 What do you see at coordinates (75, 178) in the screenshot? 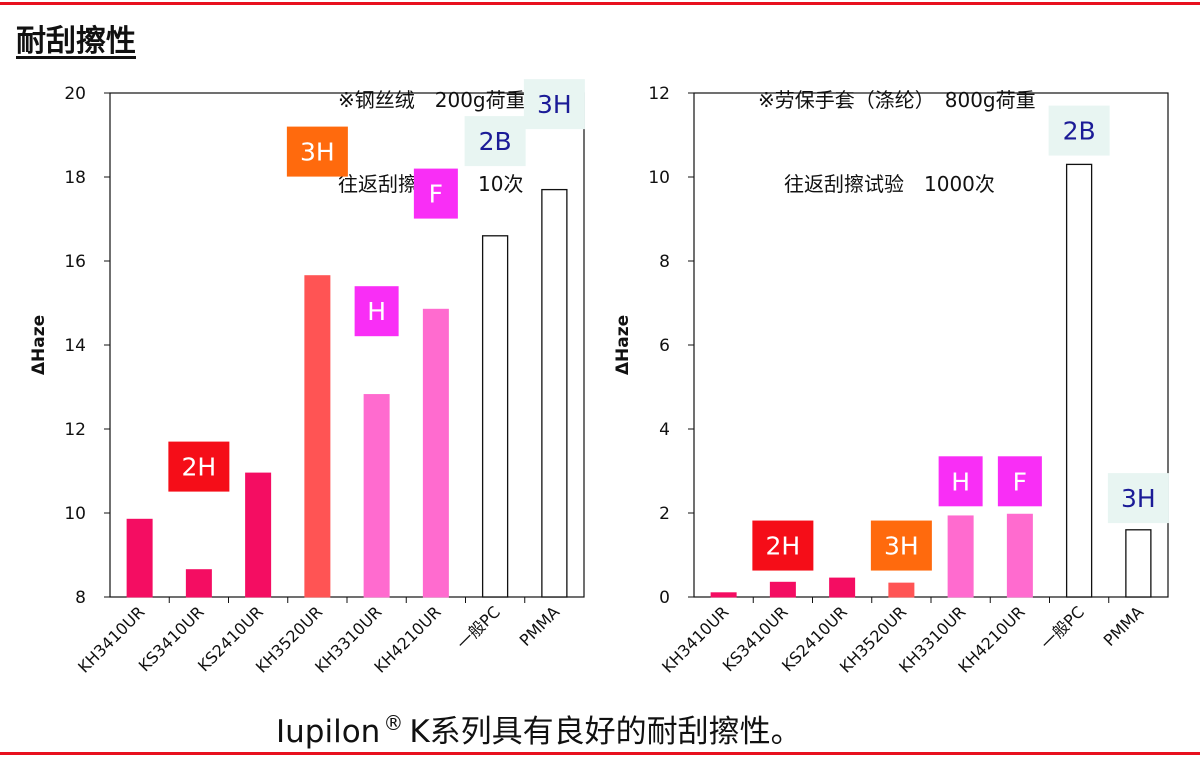
I see `chart1-ytick-label: 18` at bounding box center [75, 178].